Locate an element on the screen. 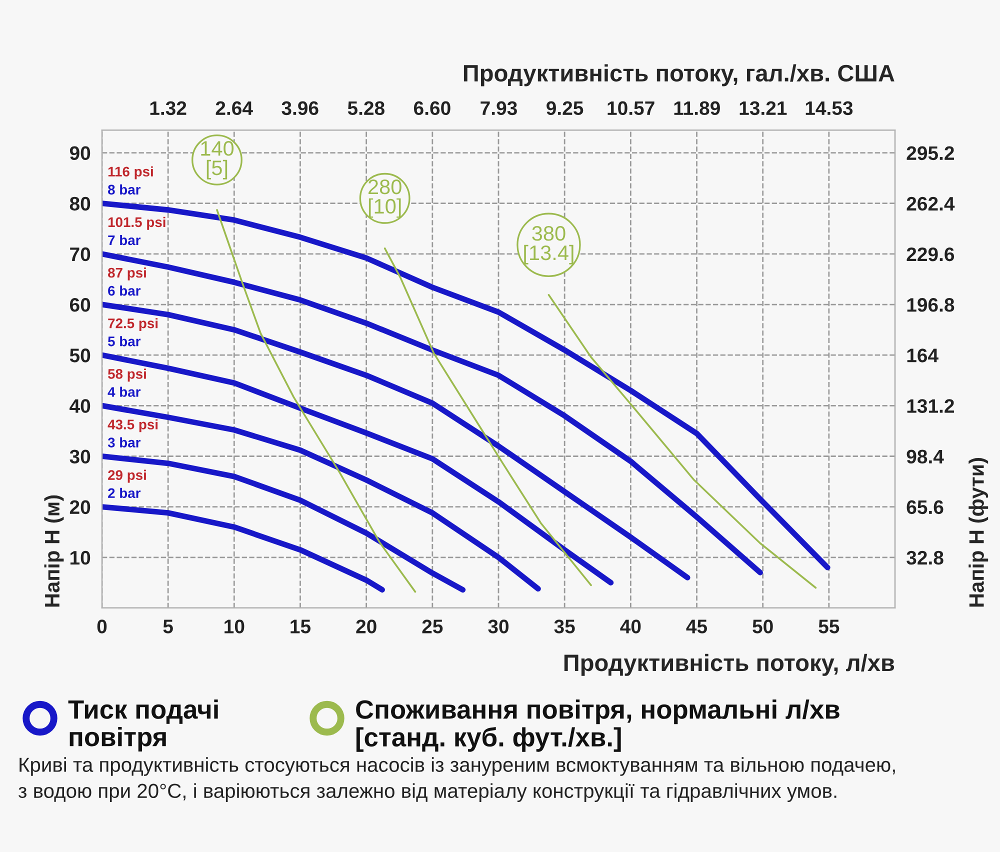  series-label: 116 psi 8 bar is located at coordinates (130, 180).